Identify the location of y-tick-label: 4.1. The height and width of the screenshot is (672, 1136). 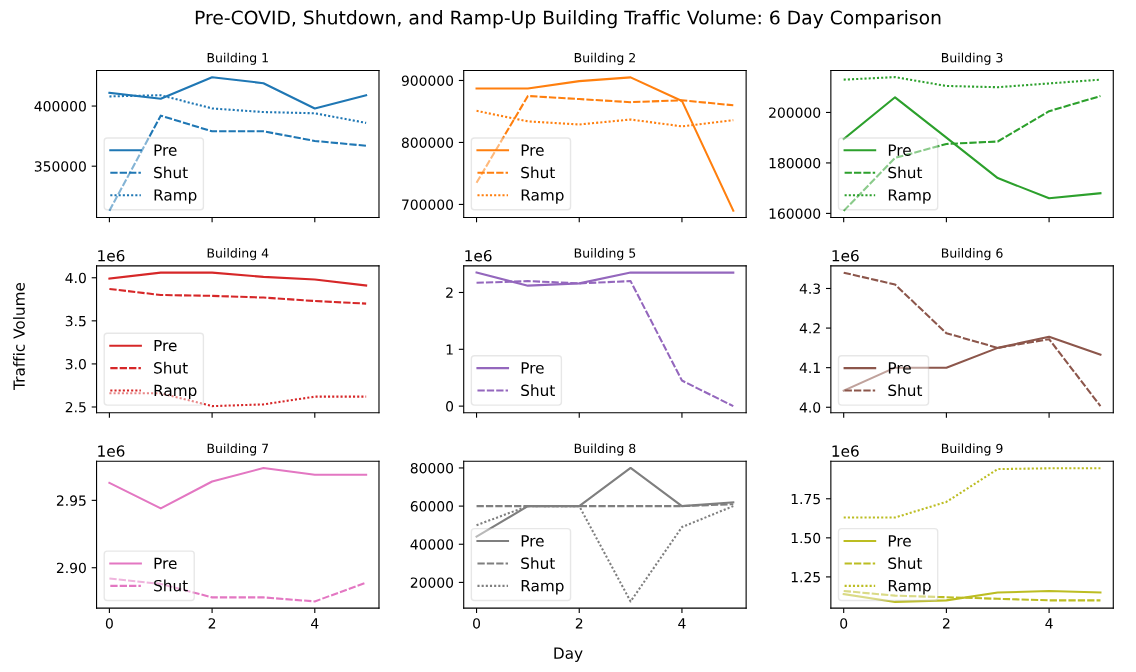
(809, 367).